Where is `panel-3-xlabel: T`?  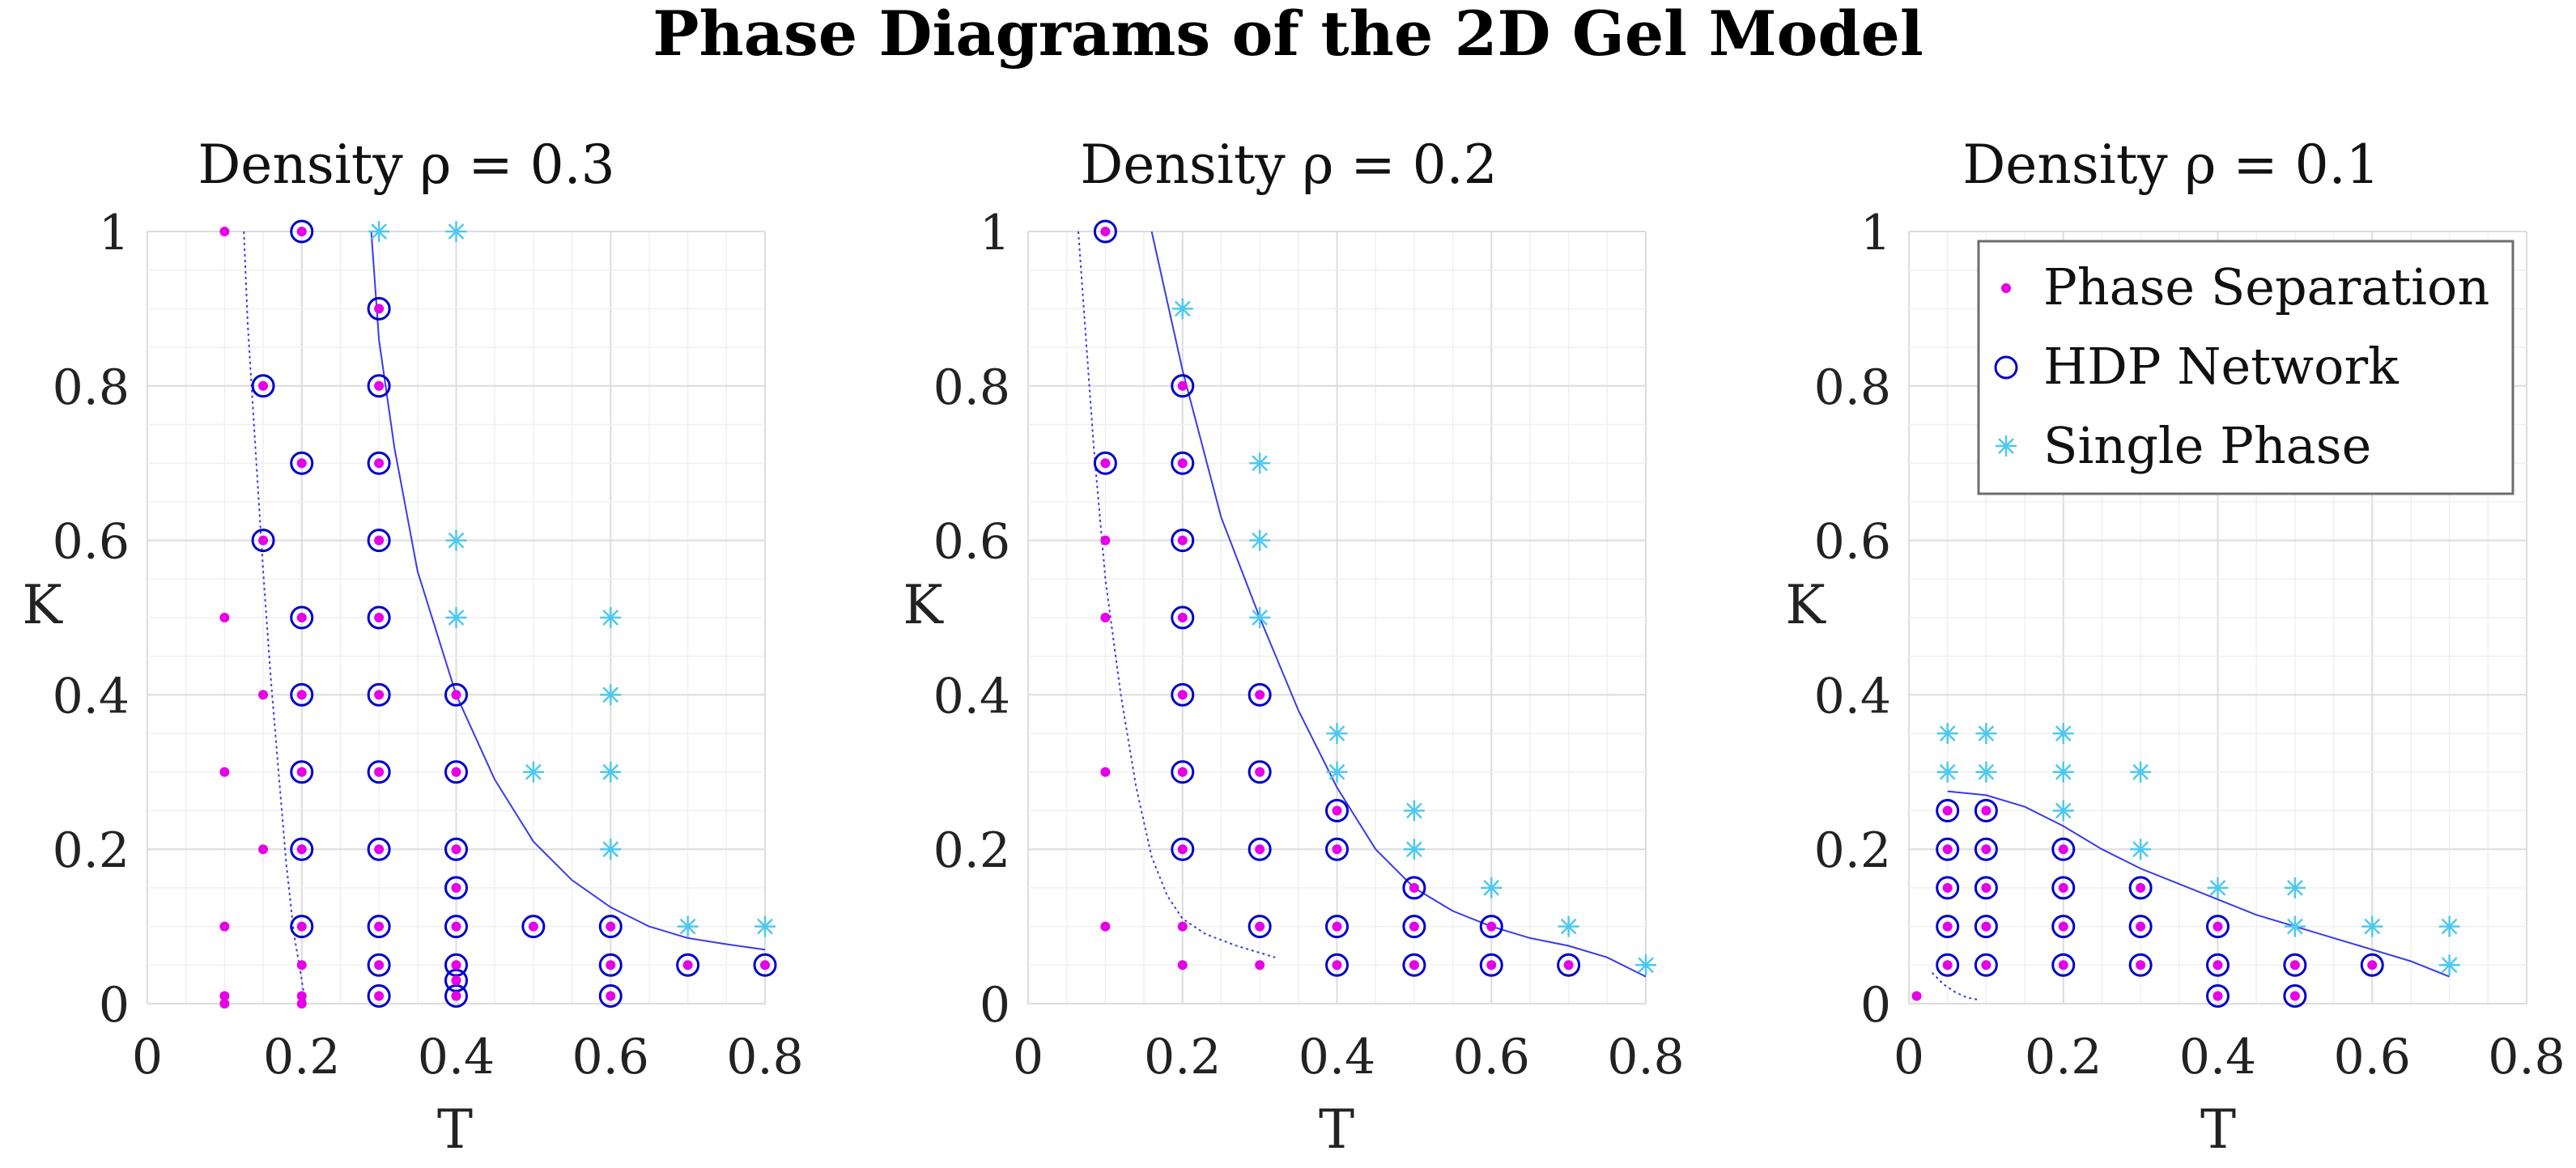
panel-3-xlabel: T is located at coordinates (2218, 1129).